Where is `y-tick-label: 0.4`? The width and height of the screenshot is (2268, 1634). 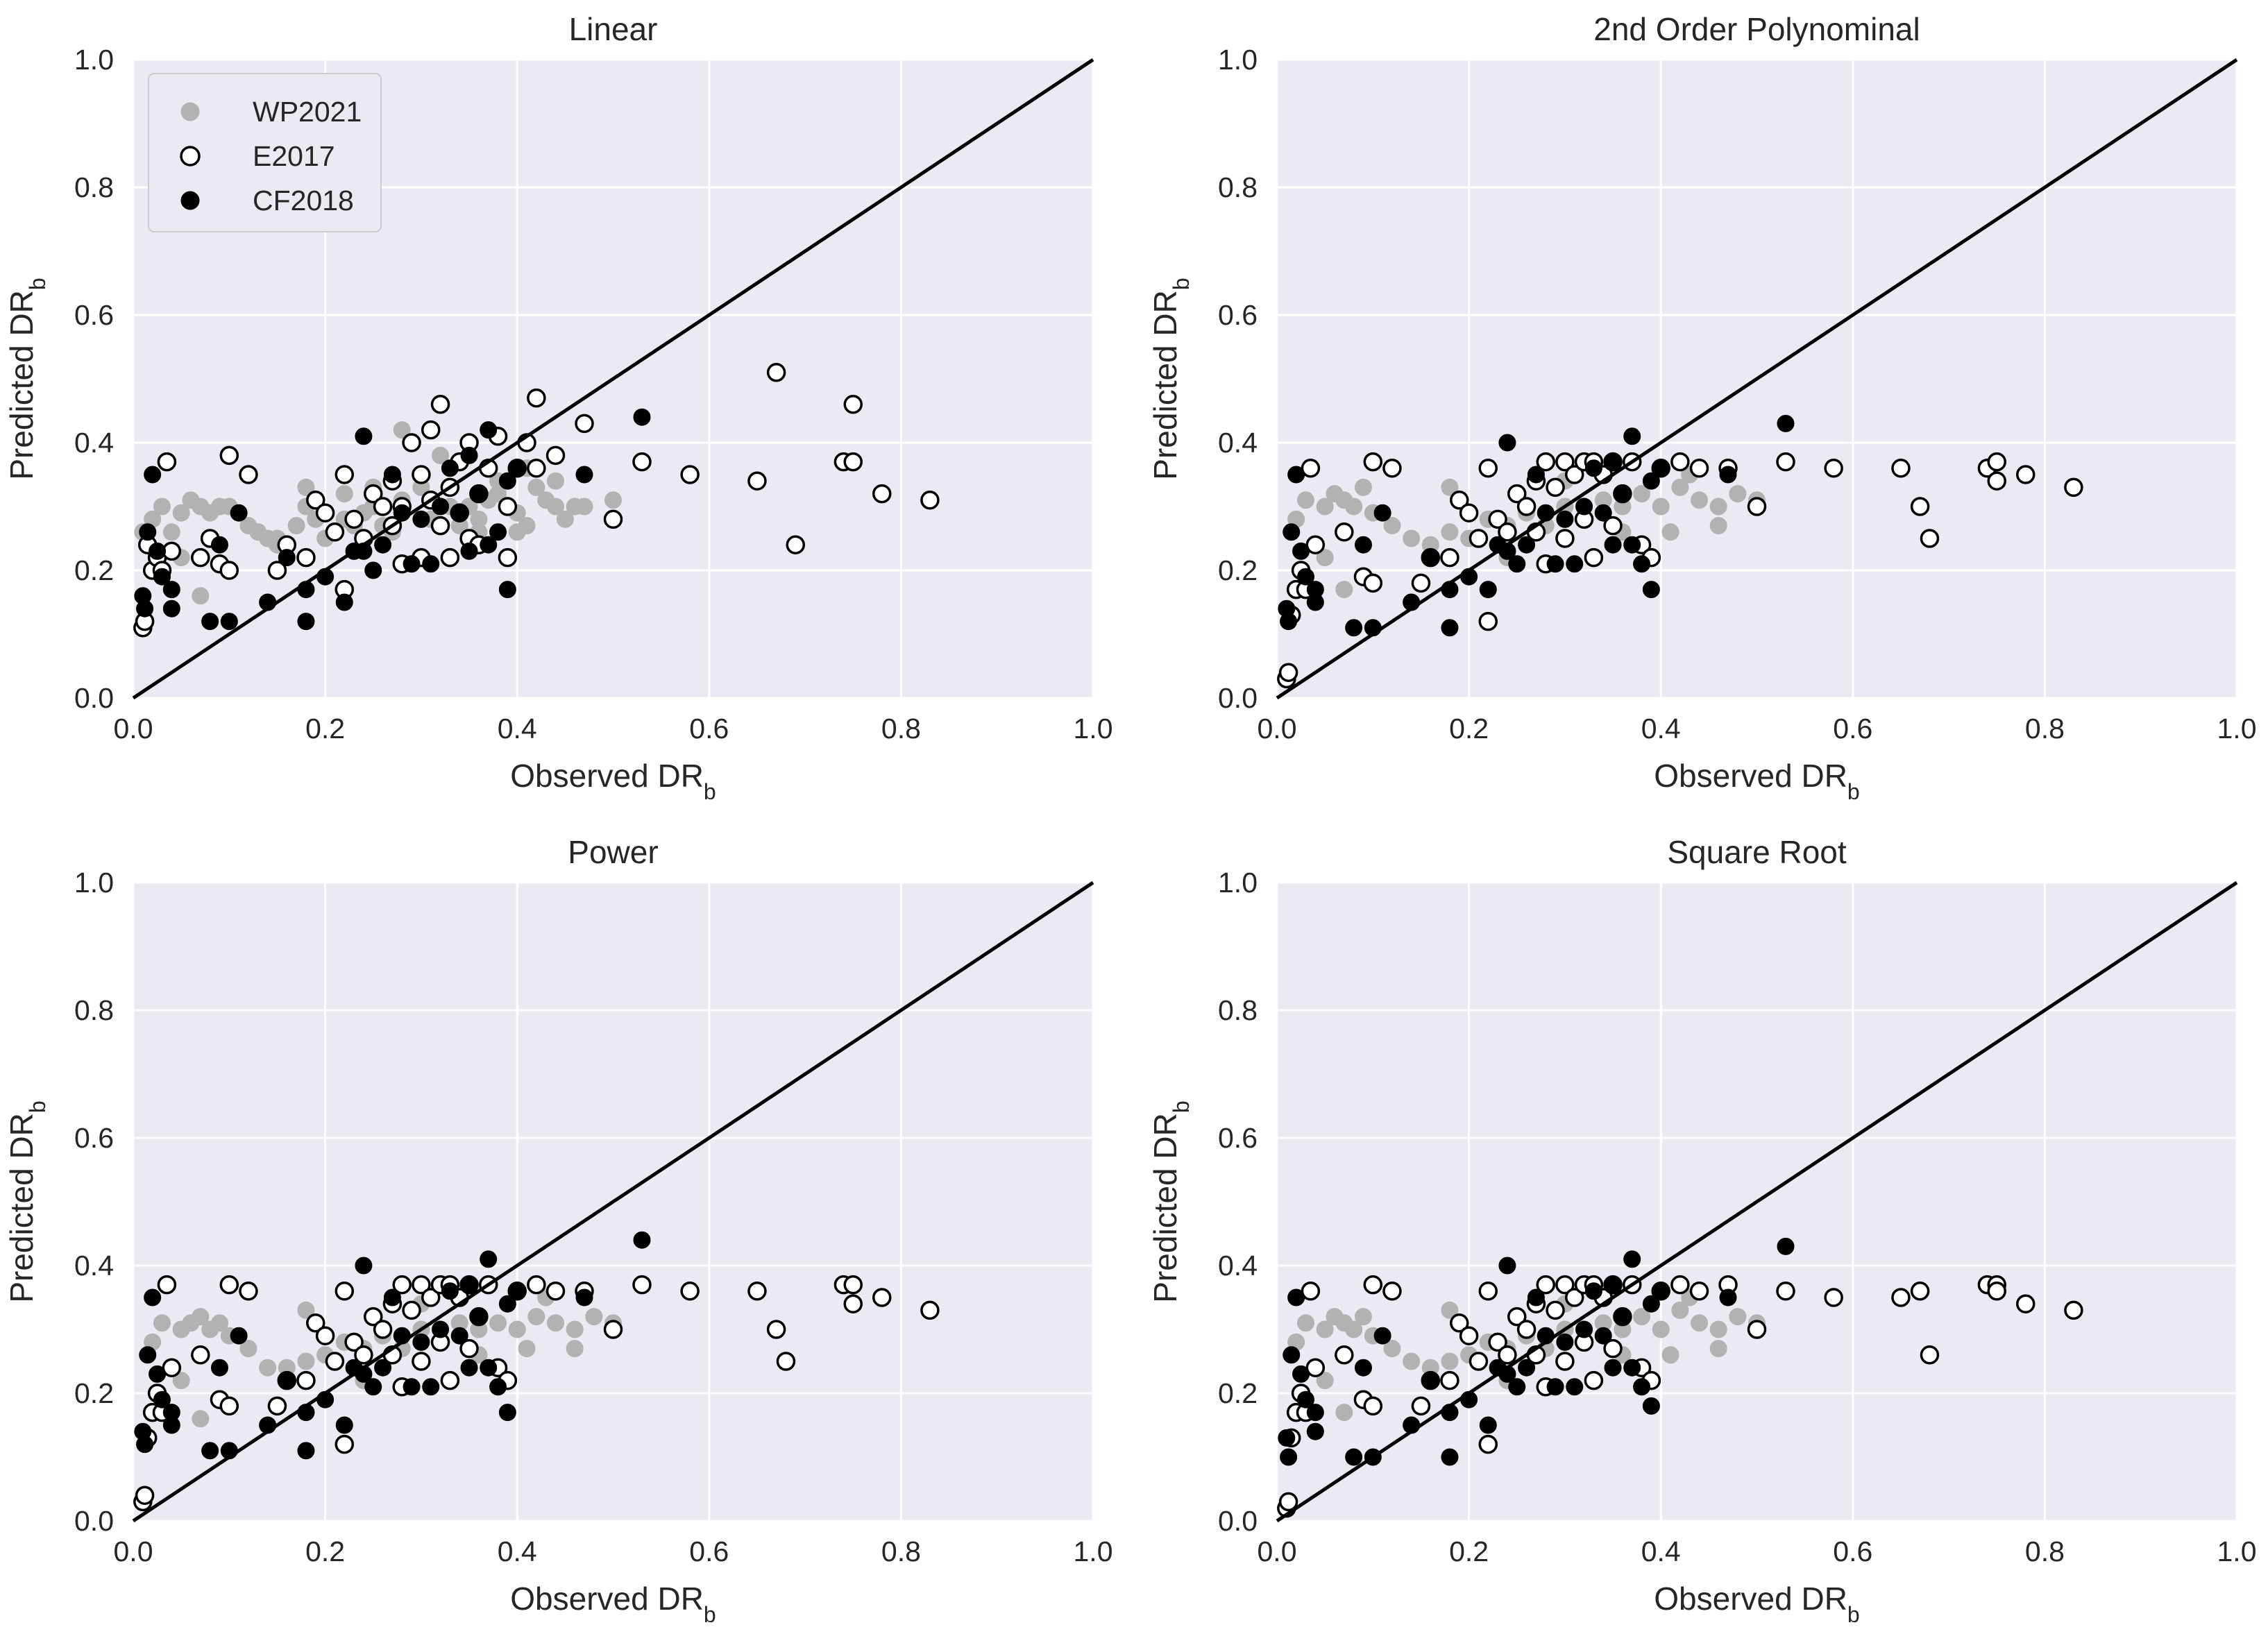 y-tick-label: 0.4 is located at coordinates (1238, 443).